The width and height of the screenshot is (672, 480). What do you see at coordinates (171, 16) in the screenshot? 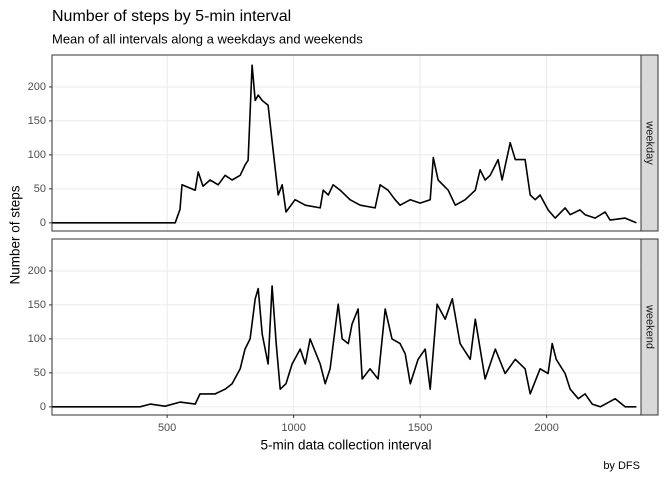
I see `chart-title: Number of steps by 5-min interval` at bounding box center [171, 16].